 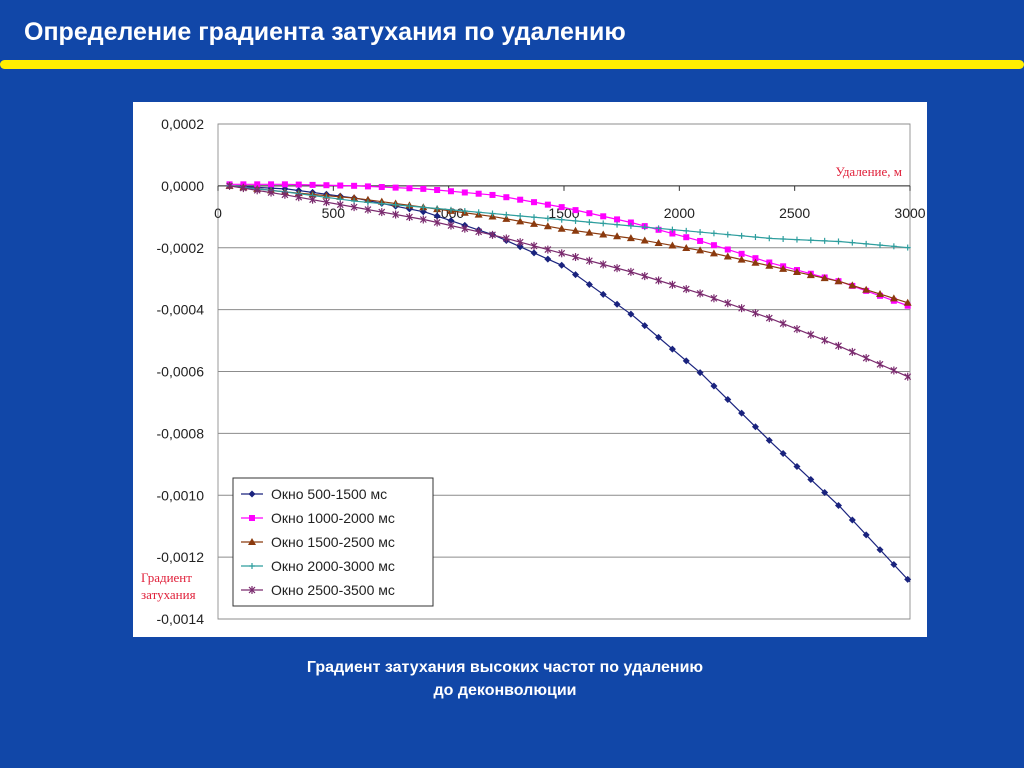 What do you see at coordinates (181, 372) in the screenshot?
I see `y-tick-label: -0,0006` at bounding box center [181, 372].